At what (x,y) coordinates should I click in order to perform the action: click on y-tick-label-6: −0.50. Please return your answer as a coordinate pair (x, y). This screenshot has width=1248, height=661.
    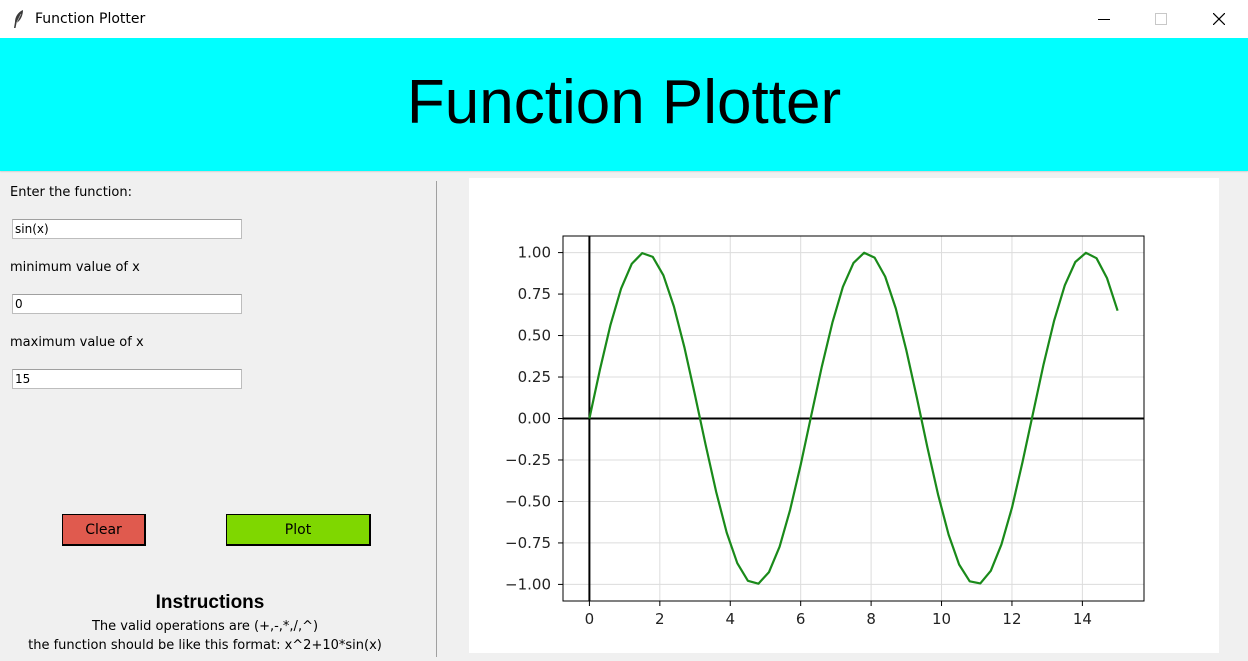
    Looking at the image, I should click on (528, 501).